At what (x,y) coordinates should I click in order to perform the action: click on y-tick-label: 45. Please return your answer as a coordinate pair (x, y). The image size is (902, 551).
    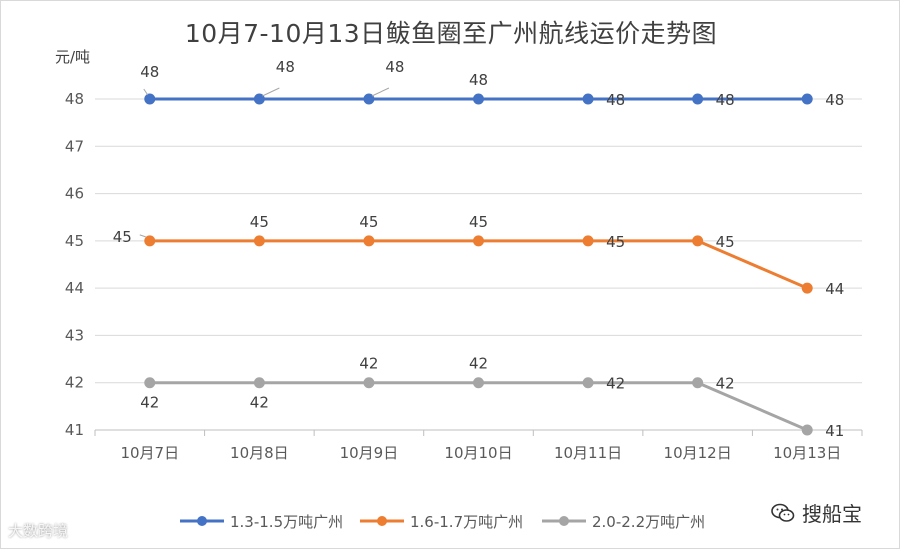
    Looking at the image, I should click on (74, 241).